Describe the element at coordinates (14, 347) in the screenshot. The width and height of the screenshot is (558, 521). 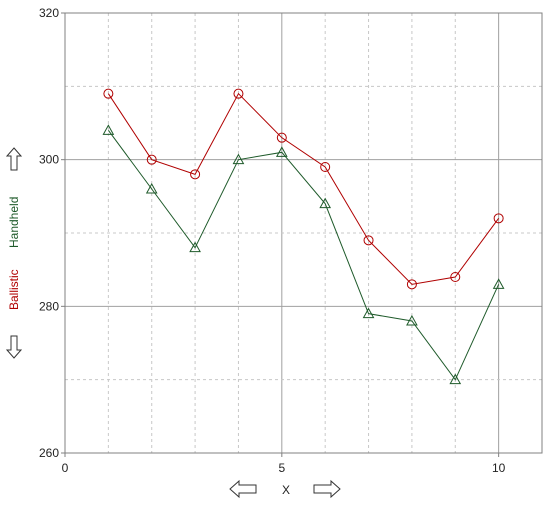
I see `scroll-down-arrow-icon` at that location.